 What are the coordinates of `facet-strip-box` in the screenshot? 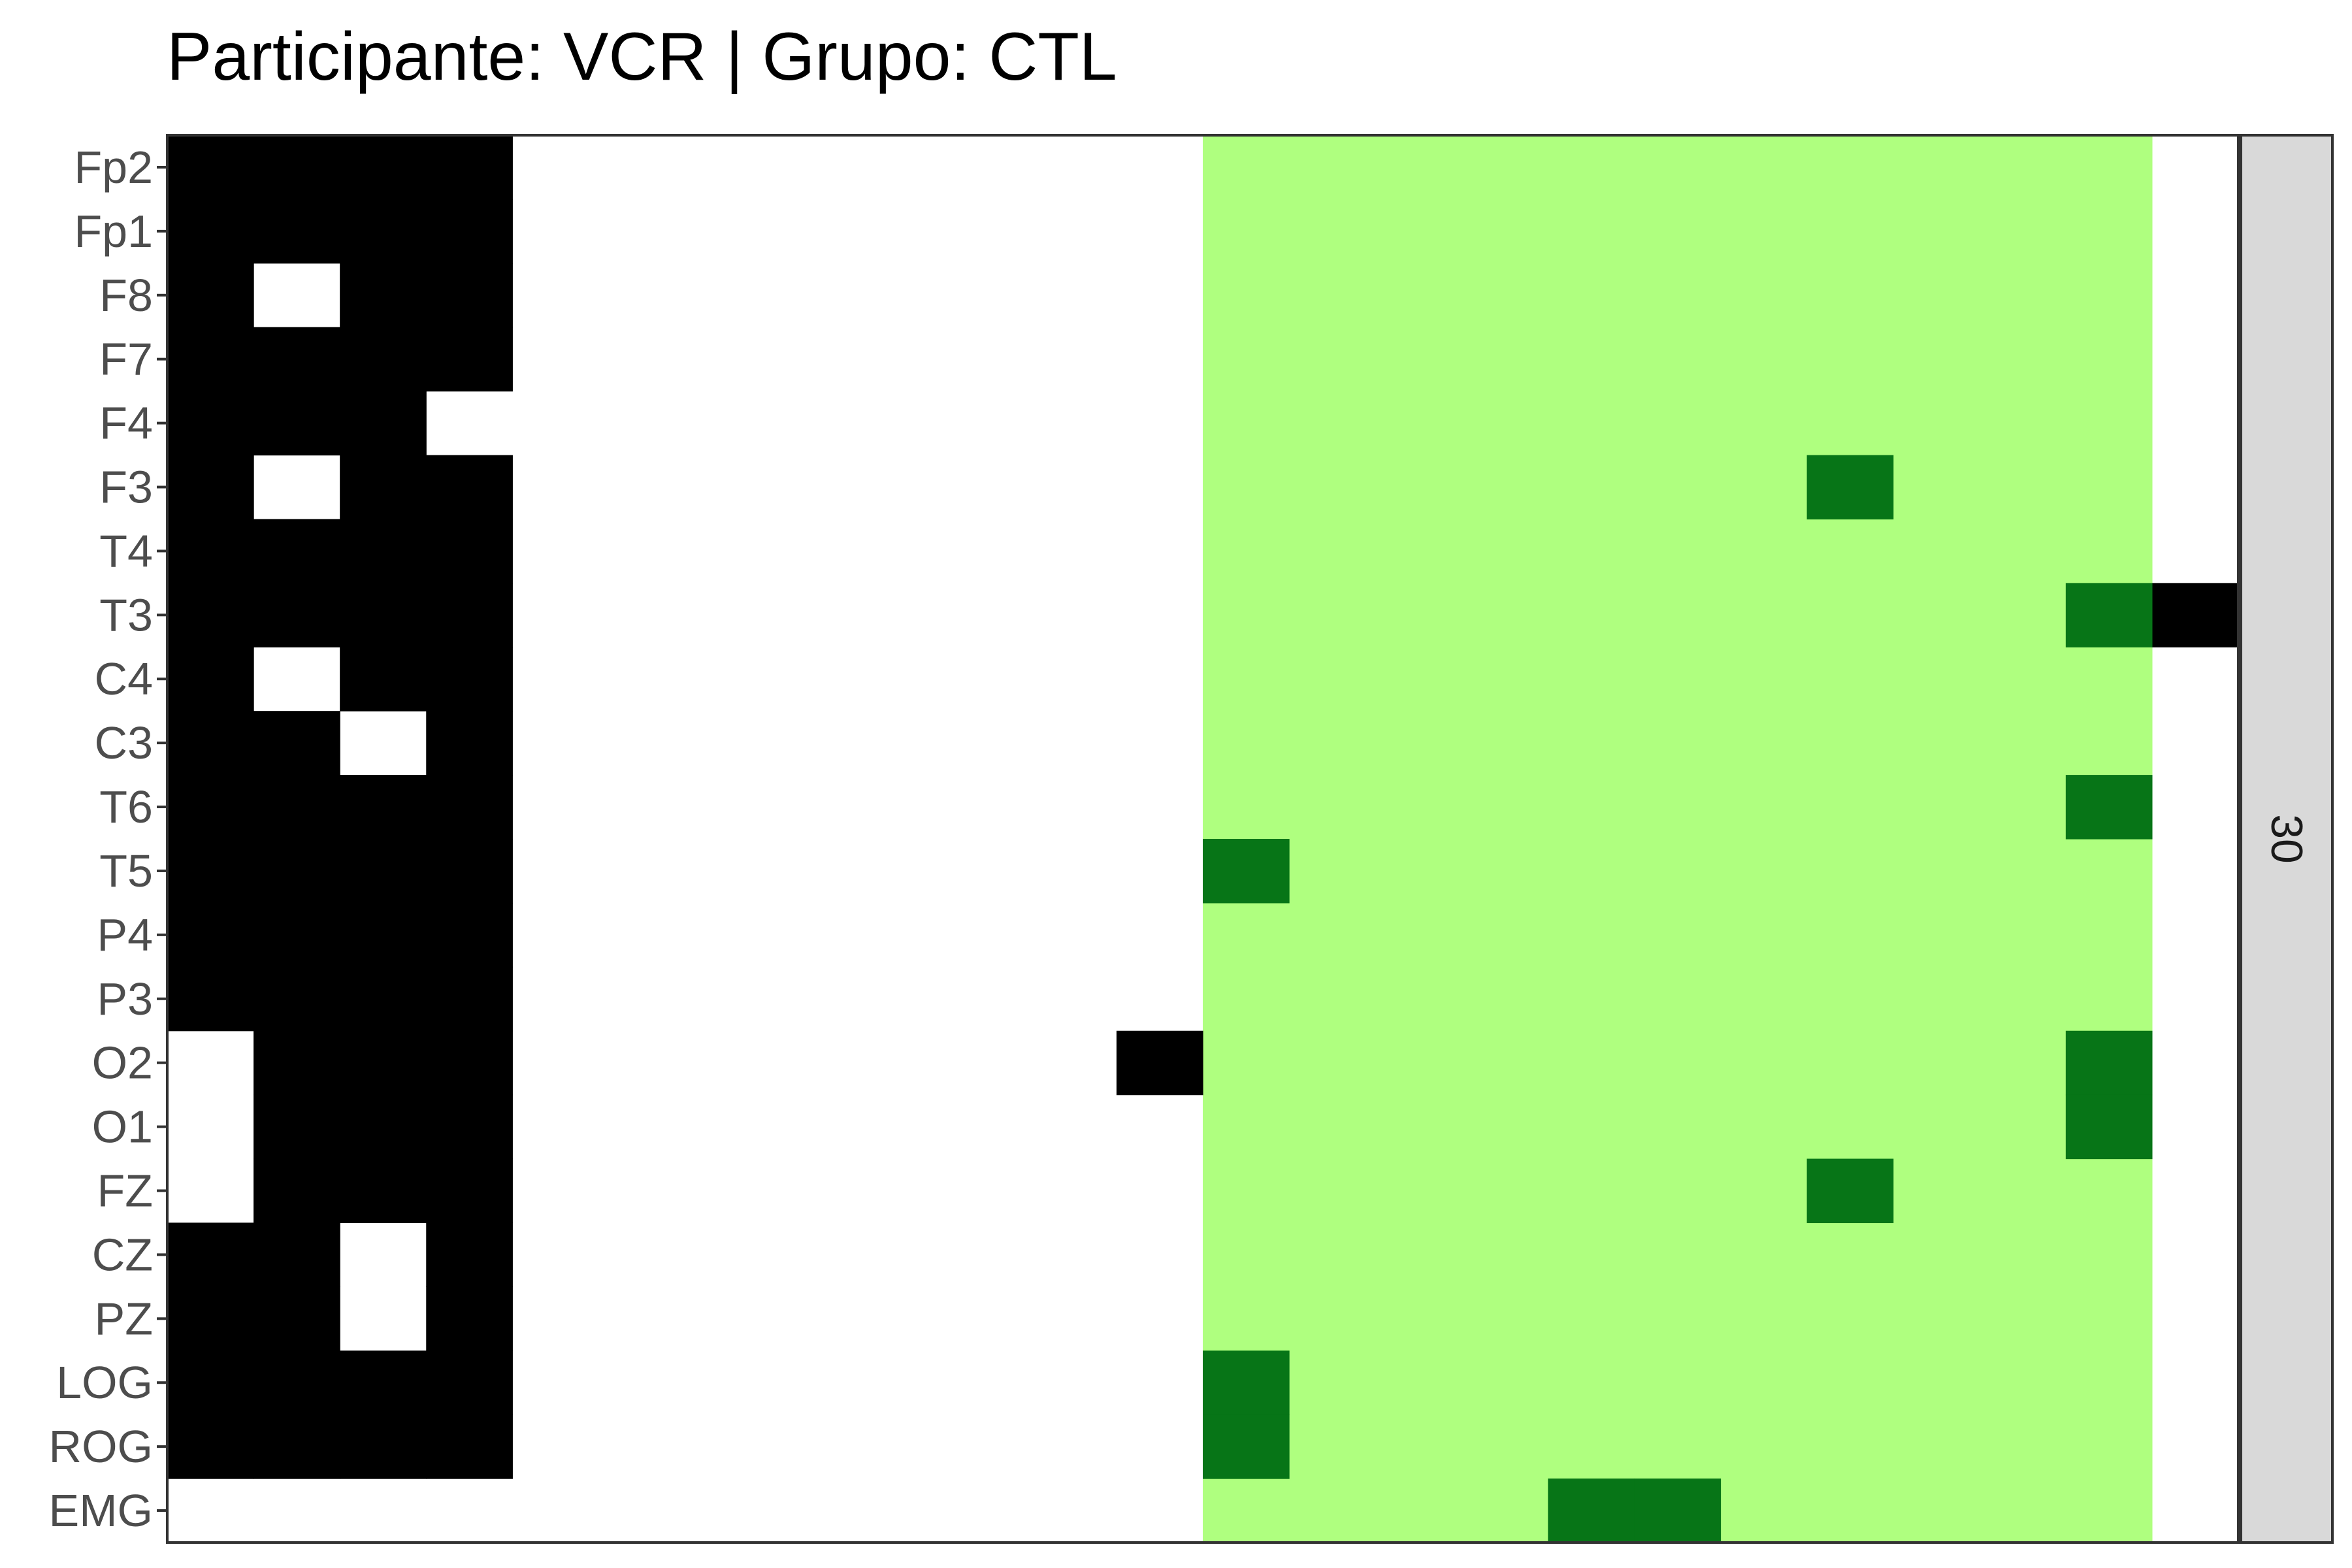 It's located at (2287, 839).